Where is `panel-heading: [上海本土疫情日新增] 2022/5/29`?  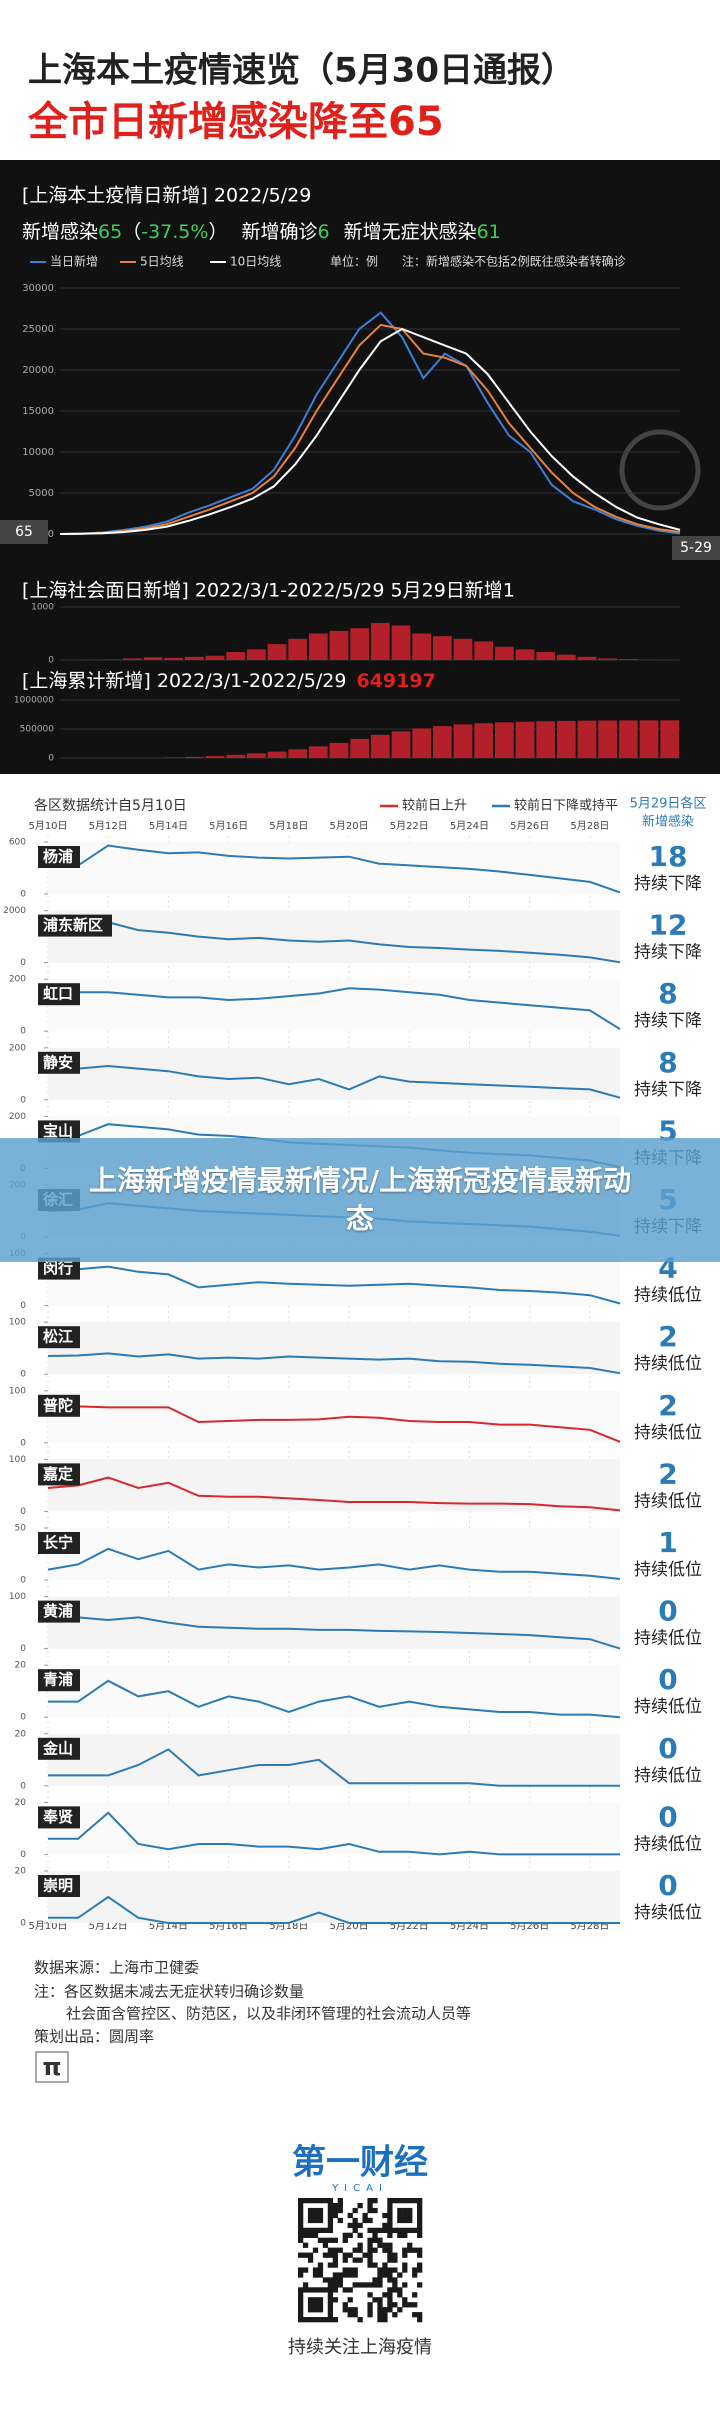
panel-heading: [上海本土疫情日新增] 2022/5/29 is located at coordinates (166, 196).